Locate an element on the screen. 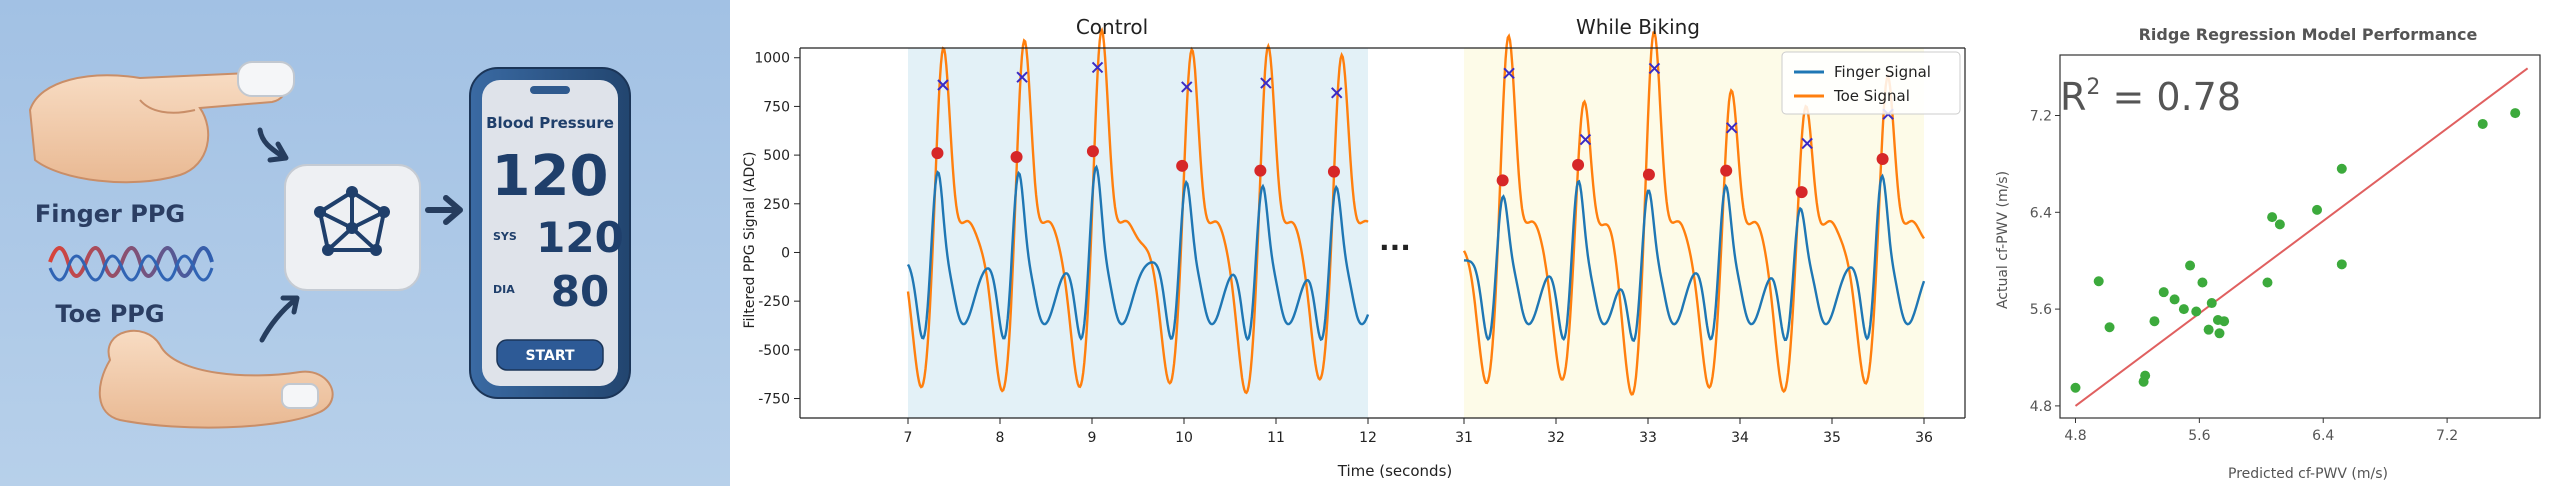 The width and height of the screenshot is (2560, 486). scatter-y-tick-label: 4.8 is located at coordinates (2041, 407).